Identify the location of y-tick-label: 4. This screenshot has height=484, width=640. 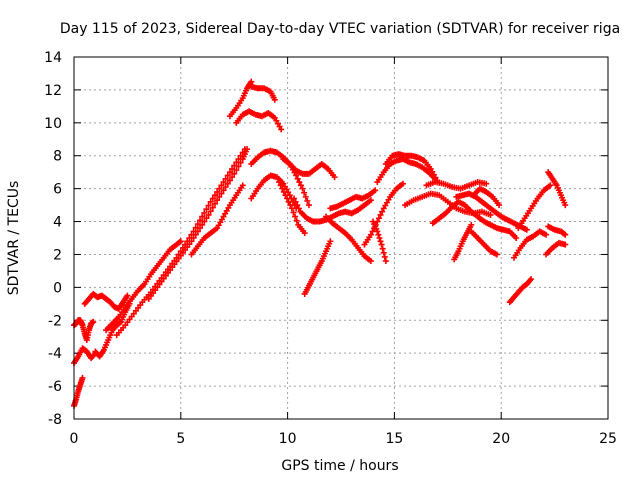
(57, 223).